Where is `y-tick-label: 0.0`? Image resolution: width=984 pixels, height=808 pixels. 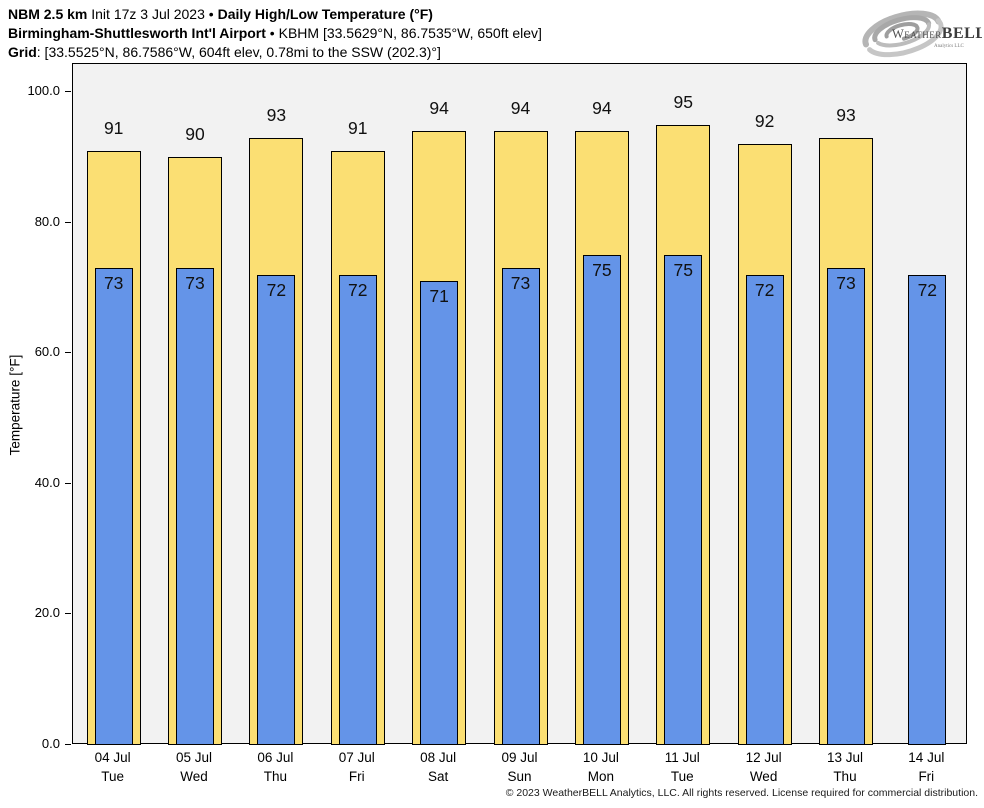
y-tick-label: 0.0 is located at coordinates (50, 743).